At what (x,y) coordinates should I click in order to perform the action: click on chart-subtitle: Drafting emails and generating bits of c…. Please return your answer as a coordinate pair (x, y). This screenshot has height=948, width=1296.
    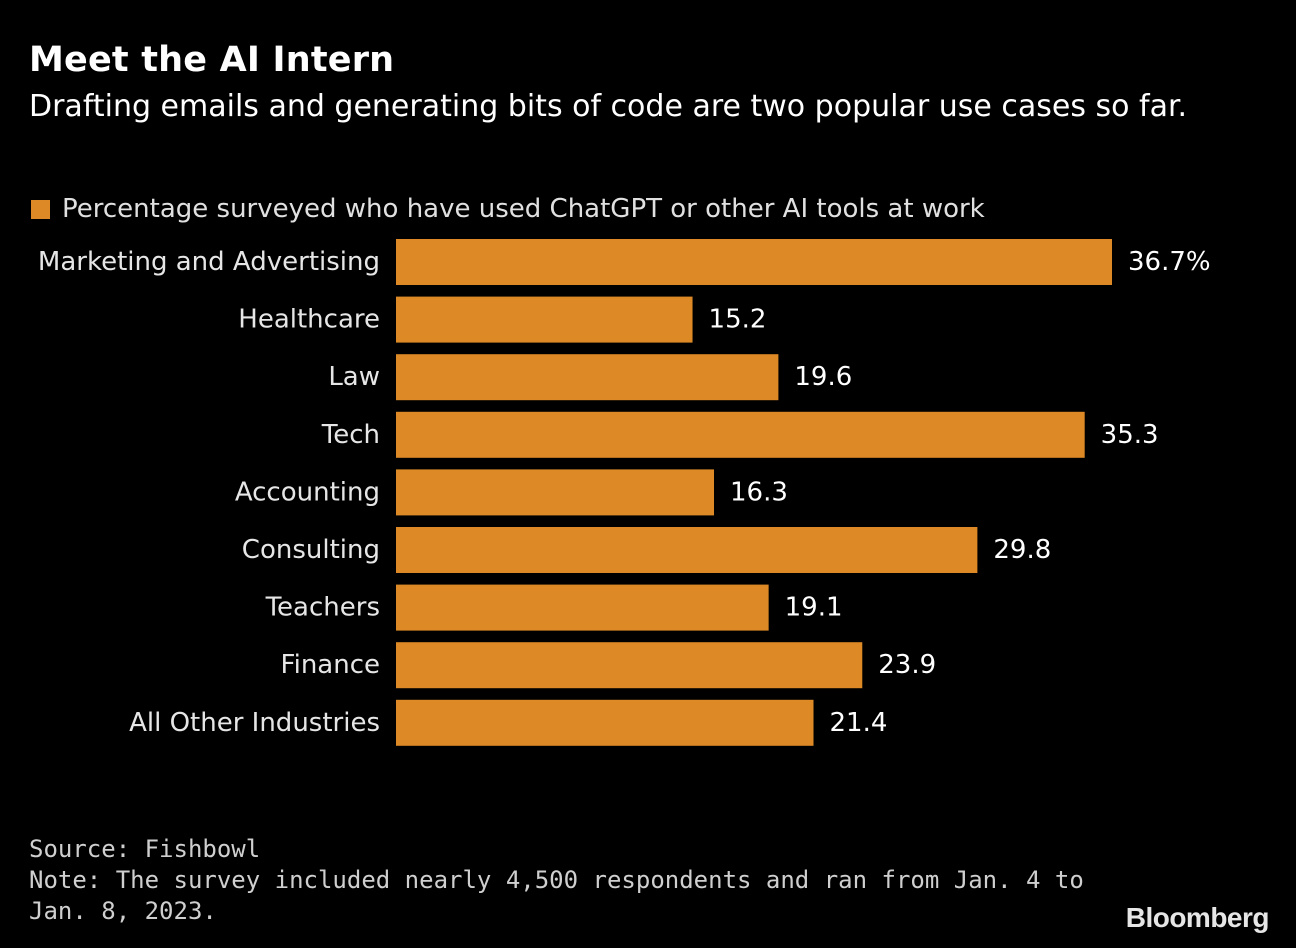
    Looking at the image, I should click on (608, 106).